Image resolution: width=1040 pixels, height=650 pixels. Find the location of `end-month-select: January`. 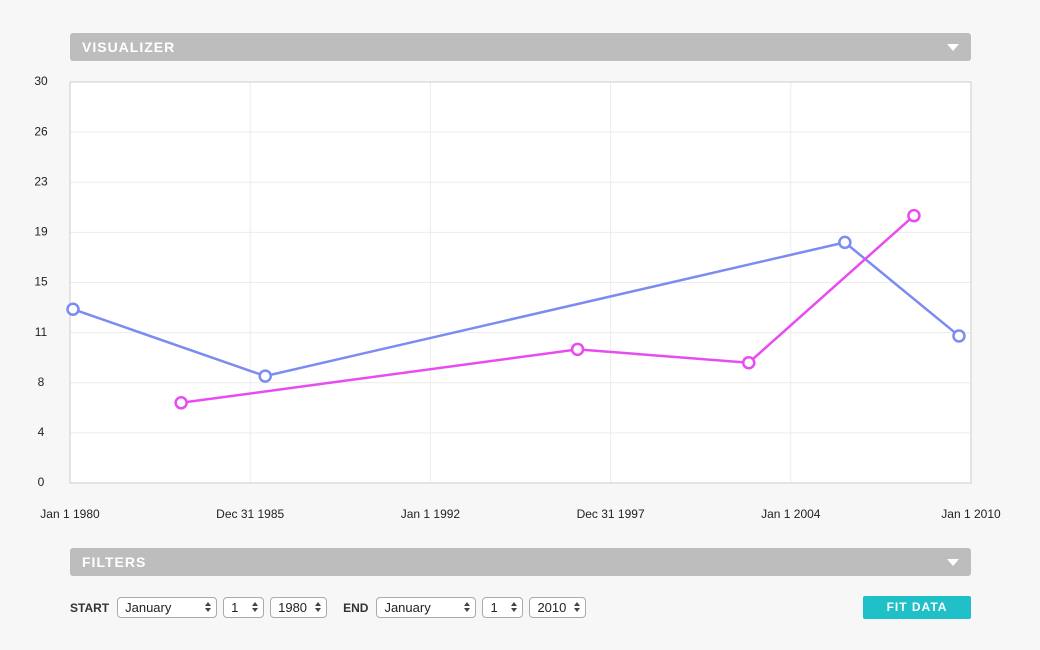

end-month-select: January is located at coordinates (426, 607).